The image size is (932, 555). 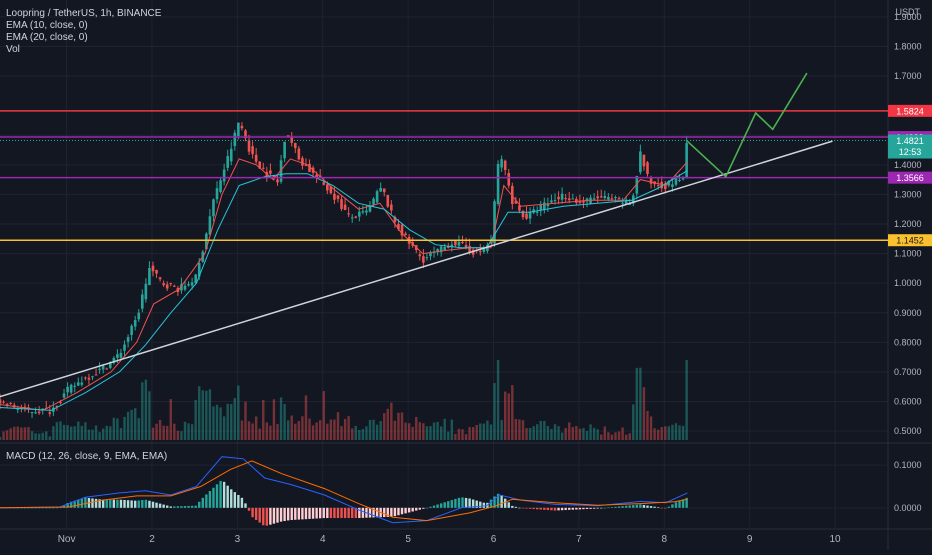 I want to click on time-tick-label: 9, so click(x=750, y=539).